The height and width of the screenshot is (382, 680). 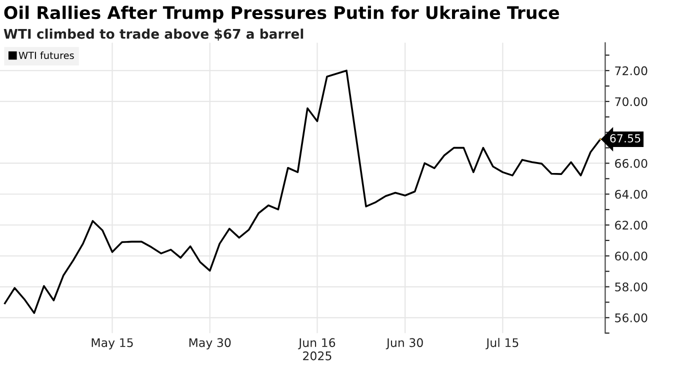 What do you see at coordinates (631, 317) in the screenshot?
I see `y-tick-label: 56.00` at bounding box center [631, 317].